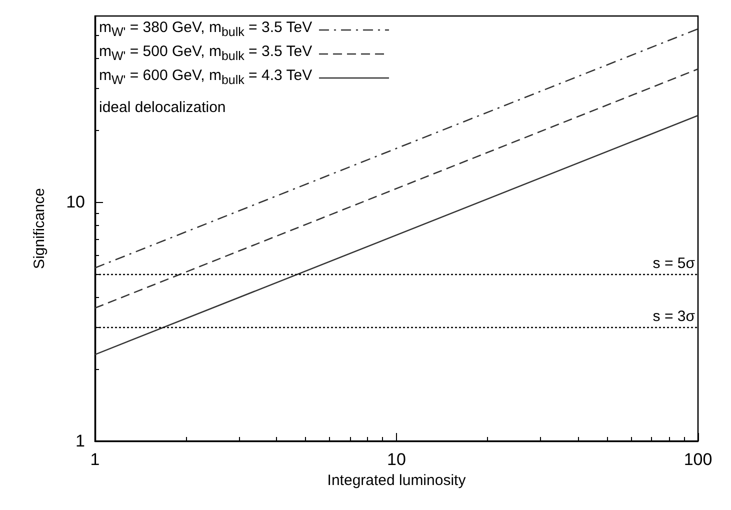 The width and height of the screenshot is (731, 510). Describe the element at coordinates (205, 77) in the screenshot. I see `legend-label: m$_{W'}$ = 600 GeV, m$_{bulk}$ = 4.3 TeV` at that location.